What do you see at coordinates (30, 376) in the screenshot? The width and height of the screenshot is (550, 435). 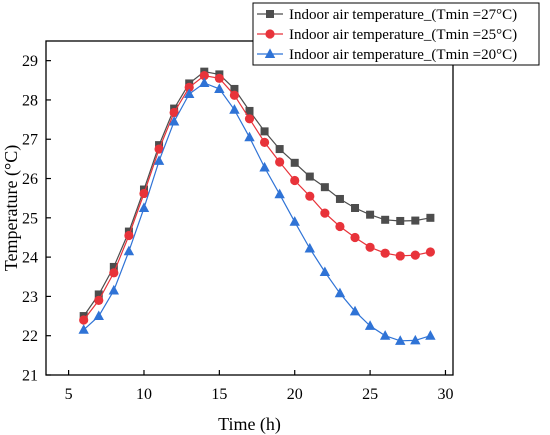 I see `y-tick-label: 21` at bounding box center [30, 376].